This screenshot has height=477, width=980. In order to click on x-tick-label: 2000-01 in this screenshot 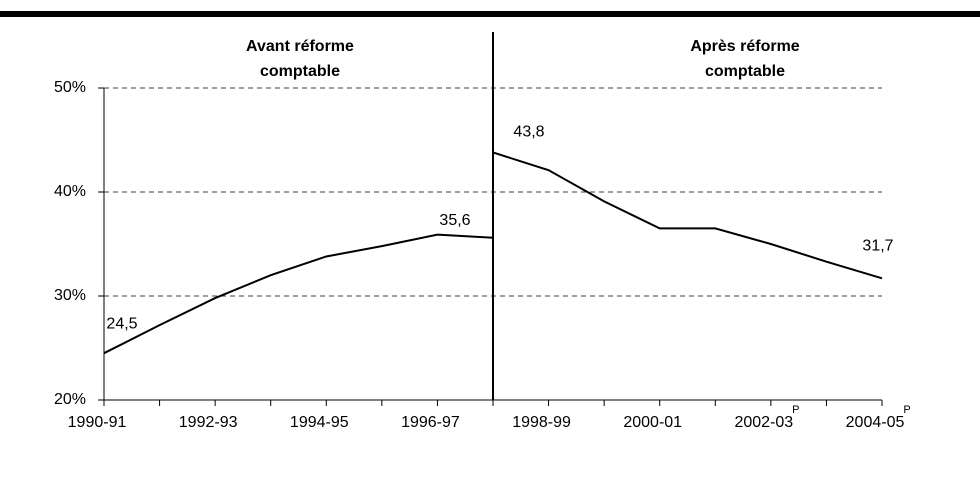, I will do `click(652, 422)`.